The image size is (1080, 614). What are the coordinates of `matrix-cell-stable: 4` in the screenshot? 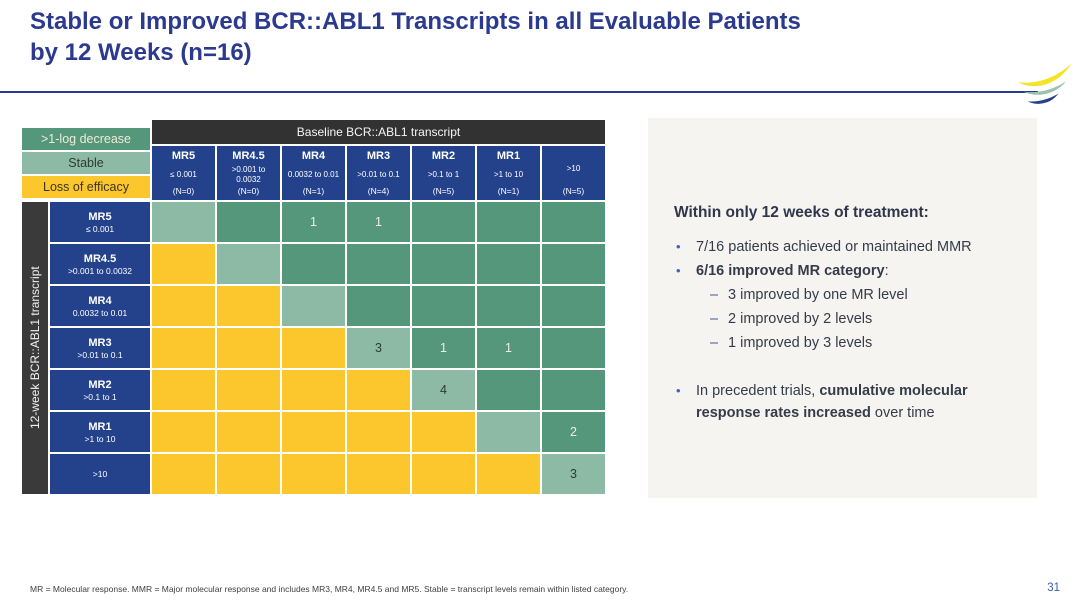 It's located at (443, 390).